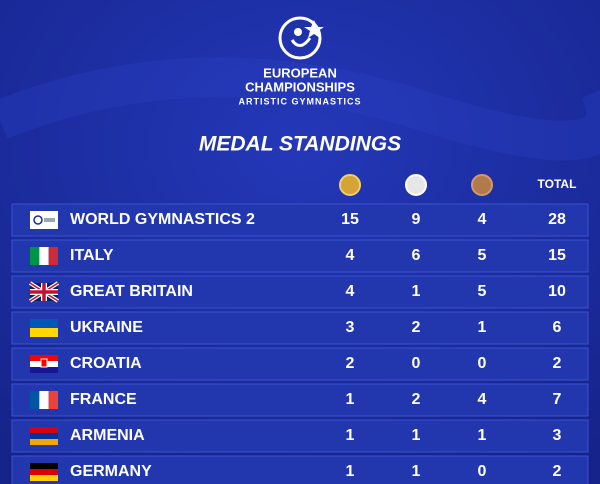  What do you see at coordinates (131, 291) in the screenshot?
I see `country-name: GREAT BRITAIN` at bounding box center [131, 291].